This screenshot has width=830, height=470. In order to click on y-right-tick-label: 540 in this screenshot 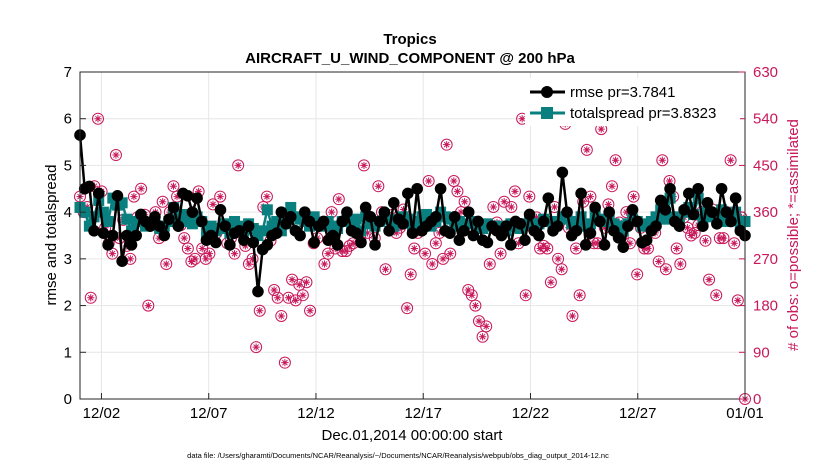, I will do `click(765, 119)`.